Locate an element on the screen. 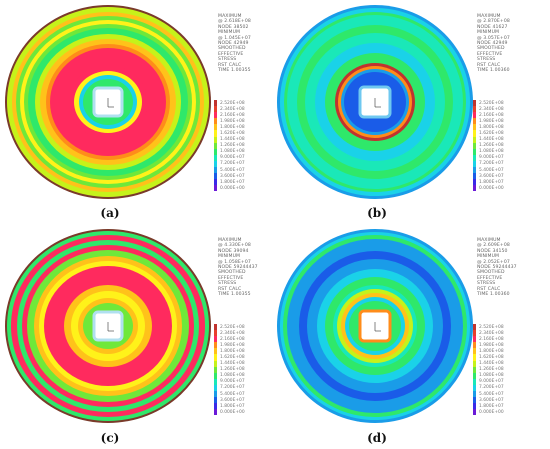  caption-b: (b) is located at coordinates (377, 213).